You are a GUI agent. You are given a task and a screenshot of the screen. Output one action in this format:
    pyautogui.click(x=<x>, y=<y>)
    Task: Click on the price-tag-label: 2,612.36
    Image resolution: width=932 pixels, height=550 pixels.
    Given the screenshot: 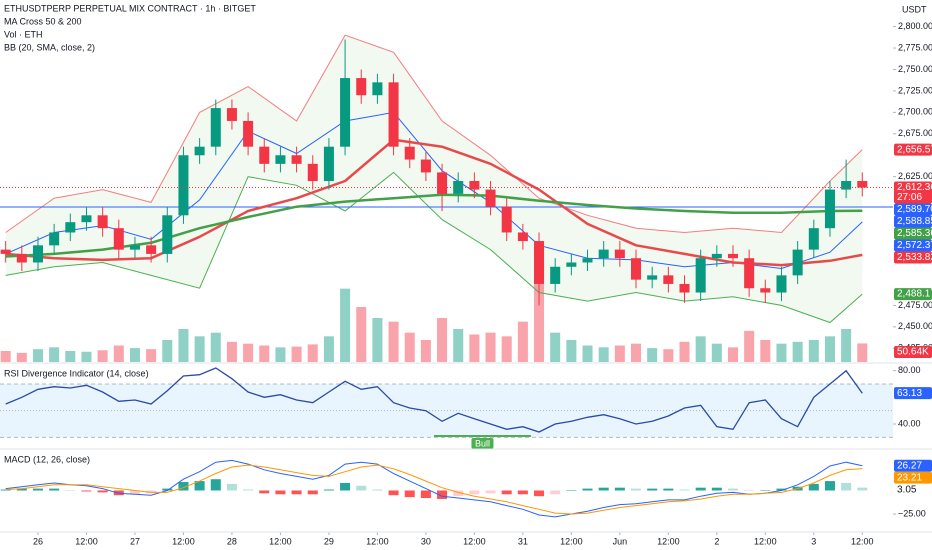 What is the action you would take?
    pyautogui.click(x=914, y=187)
    